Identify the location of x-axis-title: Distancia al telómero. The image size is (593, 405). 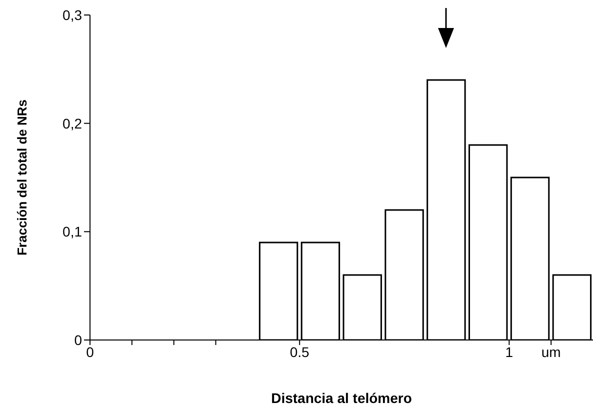
(341, 397).